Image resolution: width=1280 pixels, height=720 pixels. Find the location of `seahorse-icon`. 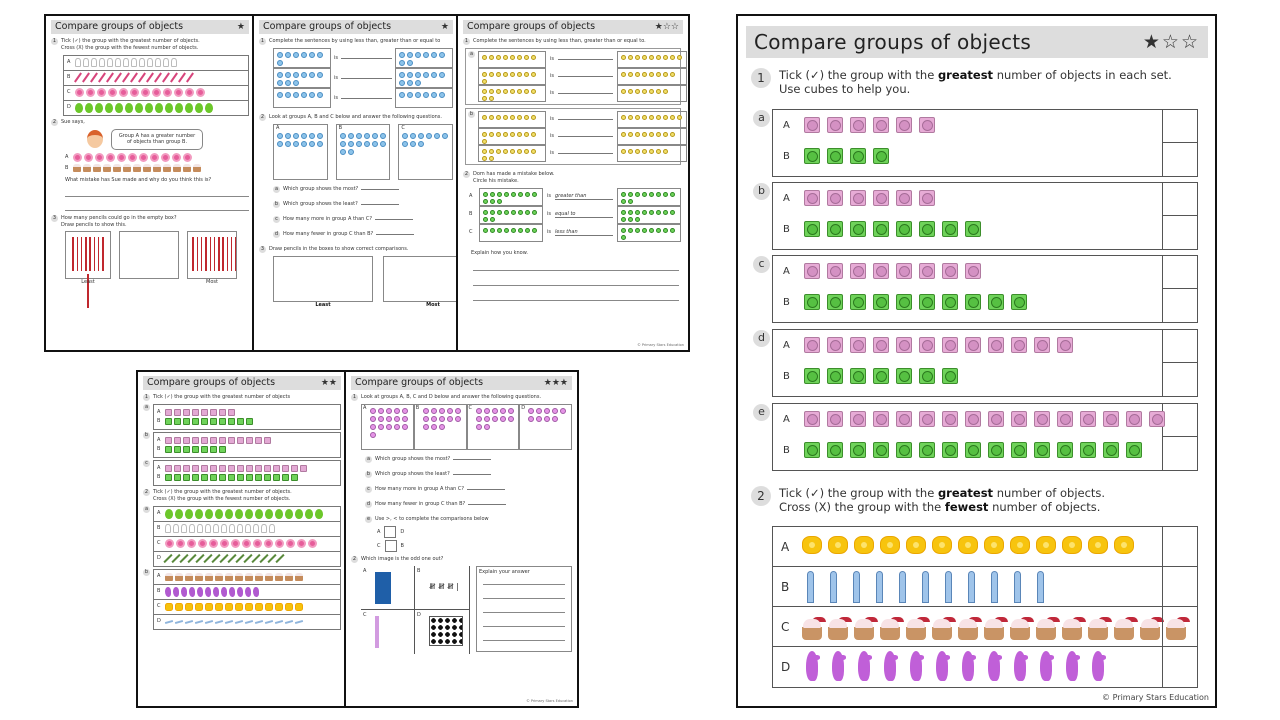

seahorse-icon is located at coordinates (864, 667).